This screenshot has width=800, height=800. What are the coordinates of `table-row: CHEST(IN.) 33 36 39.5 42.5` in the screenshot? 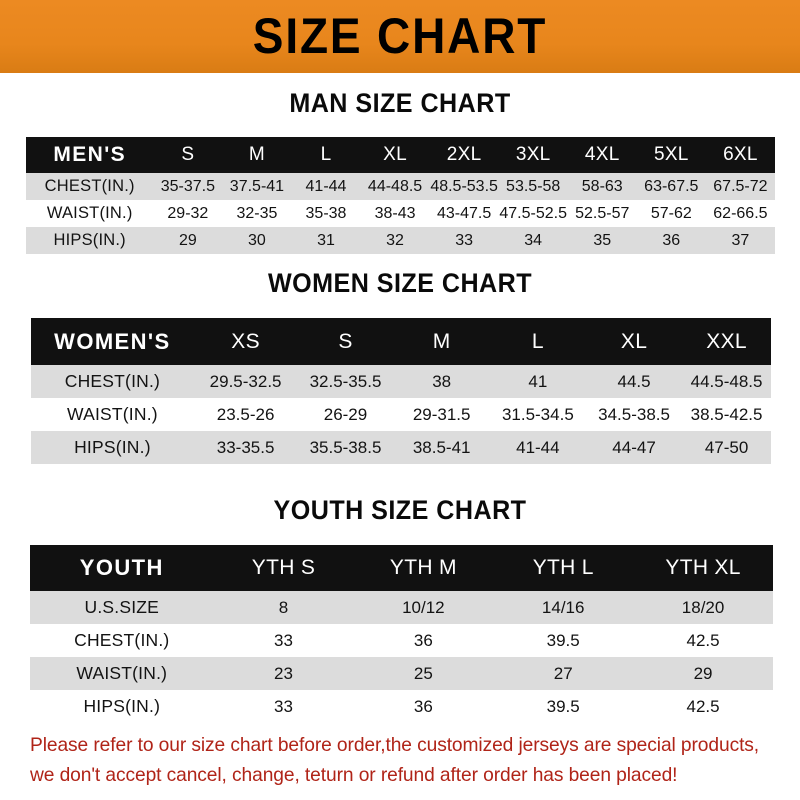 It's located at (401, 640).